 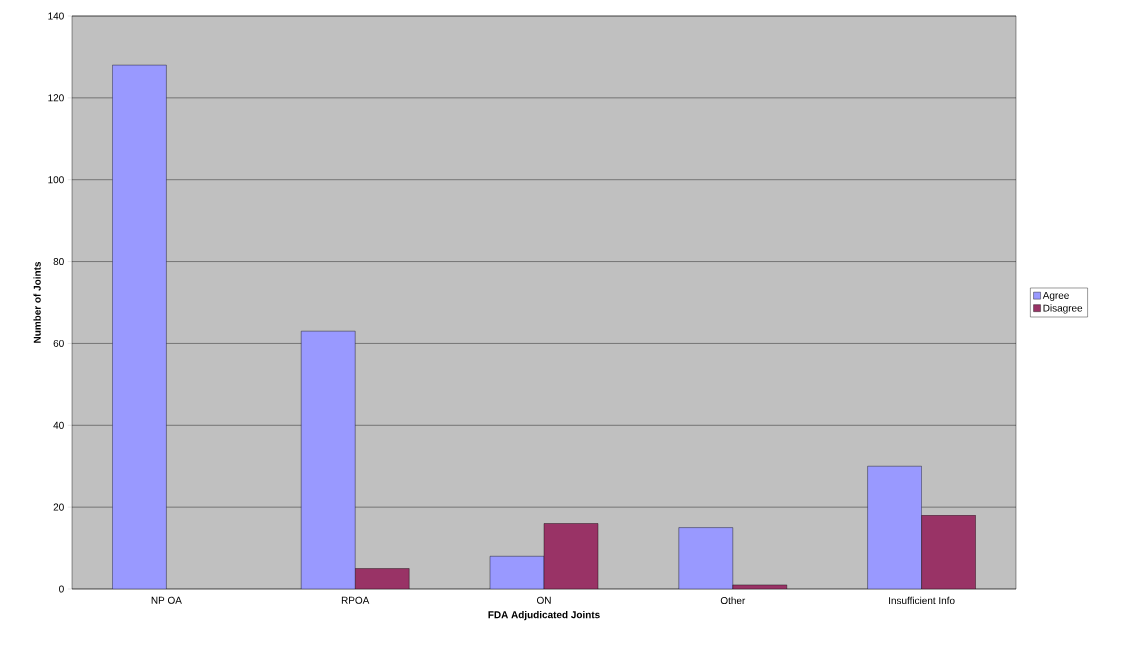 I want to click on y-tick-label: 140, so click(x=56, y=16).